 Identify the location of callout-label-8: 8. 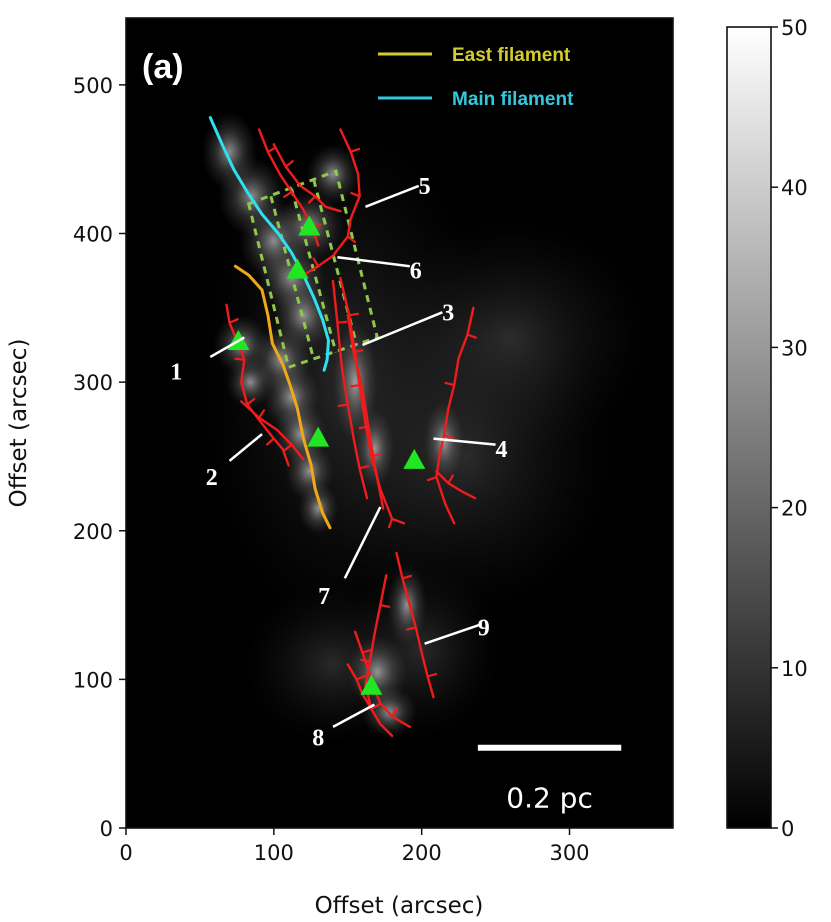
(318, 738).